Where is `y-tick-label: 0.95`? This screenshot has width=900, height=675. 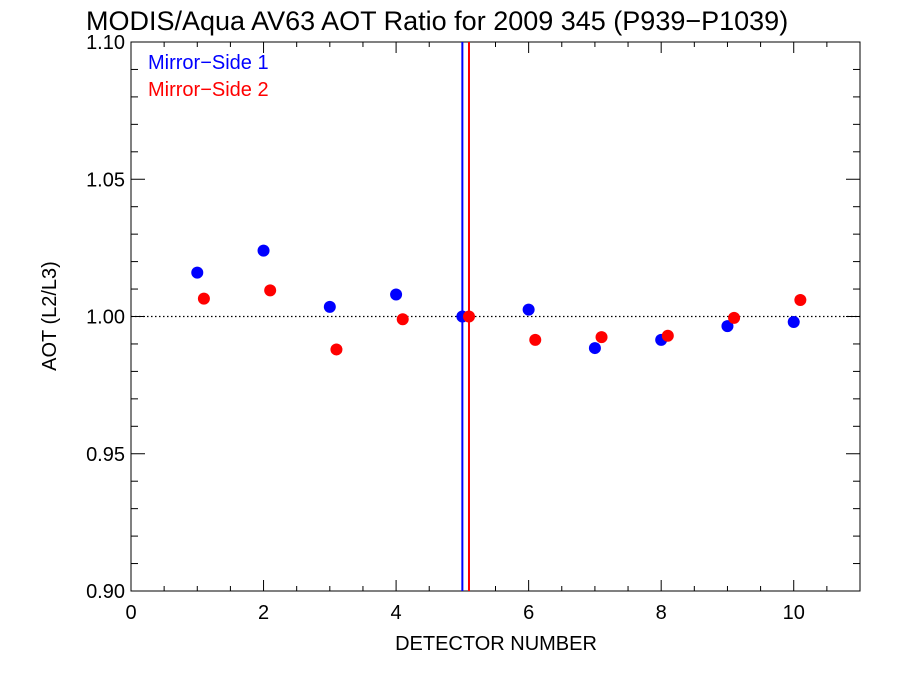
y-tick-label: 0.95 is located at coordinates (105, 455).